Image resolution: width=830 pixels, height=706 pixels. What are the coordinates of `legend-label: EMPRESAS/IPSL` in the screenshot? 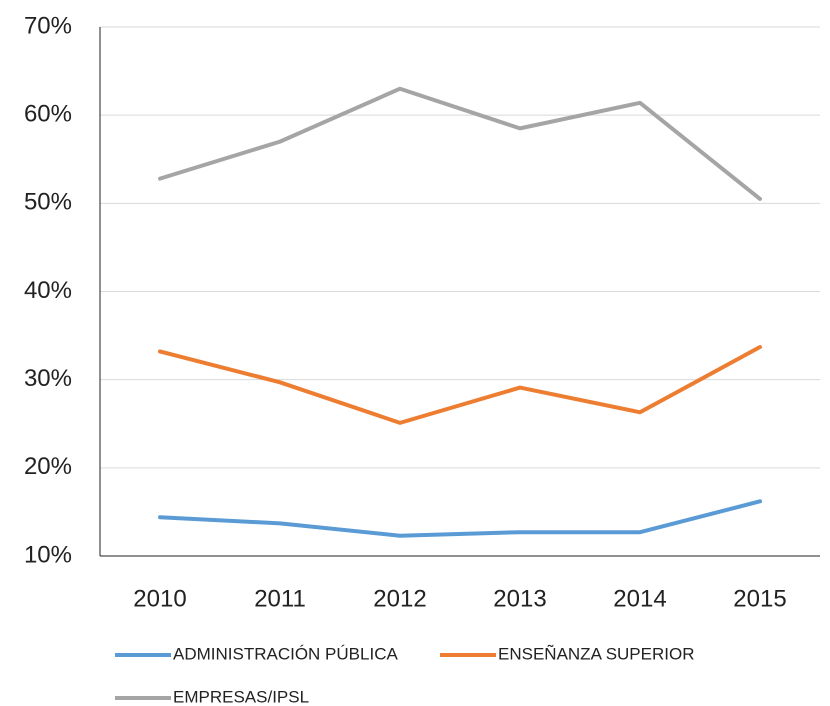 It's located at (241, 696).